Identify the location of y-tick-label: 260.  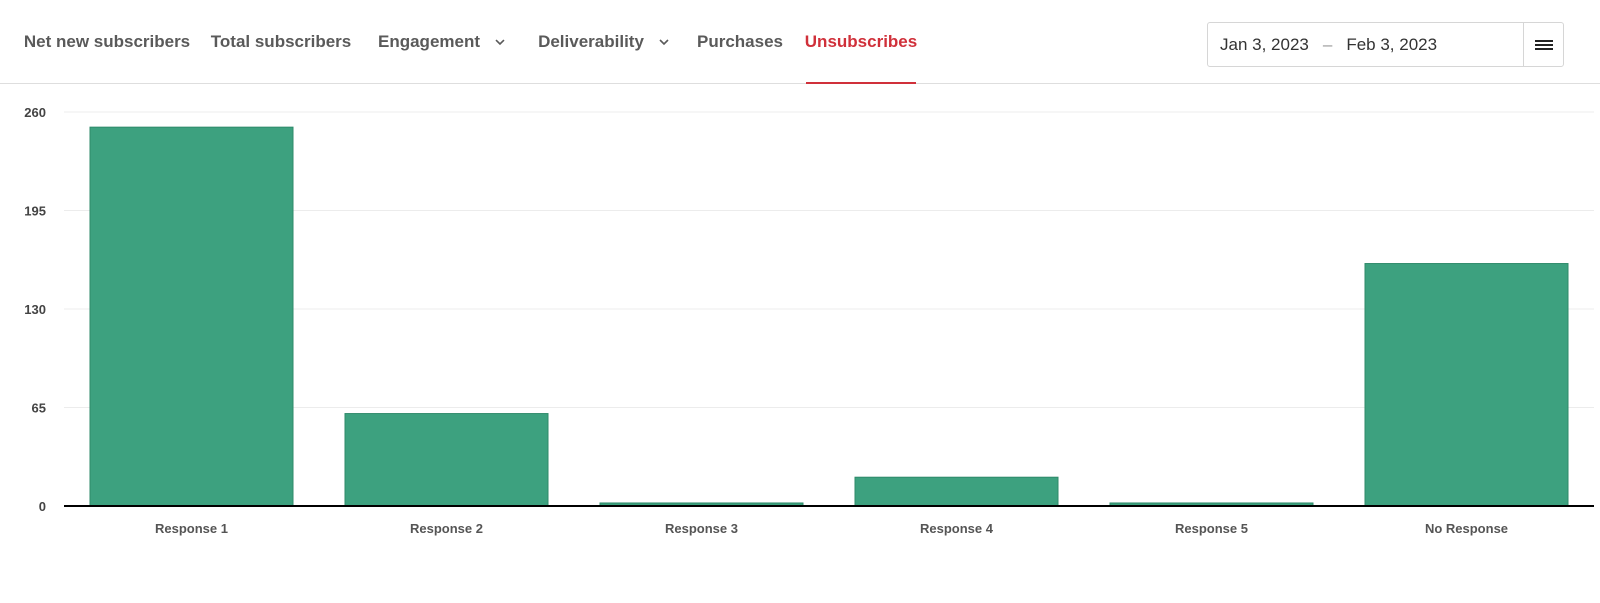
(35, 112).